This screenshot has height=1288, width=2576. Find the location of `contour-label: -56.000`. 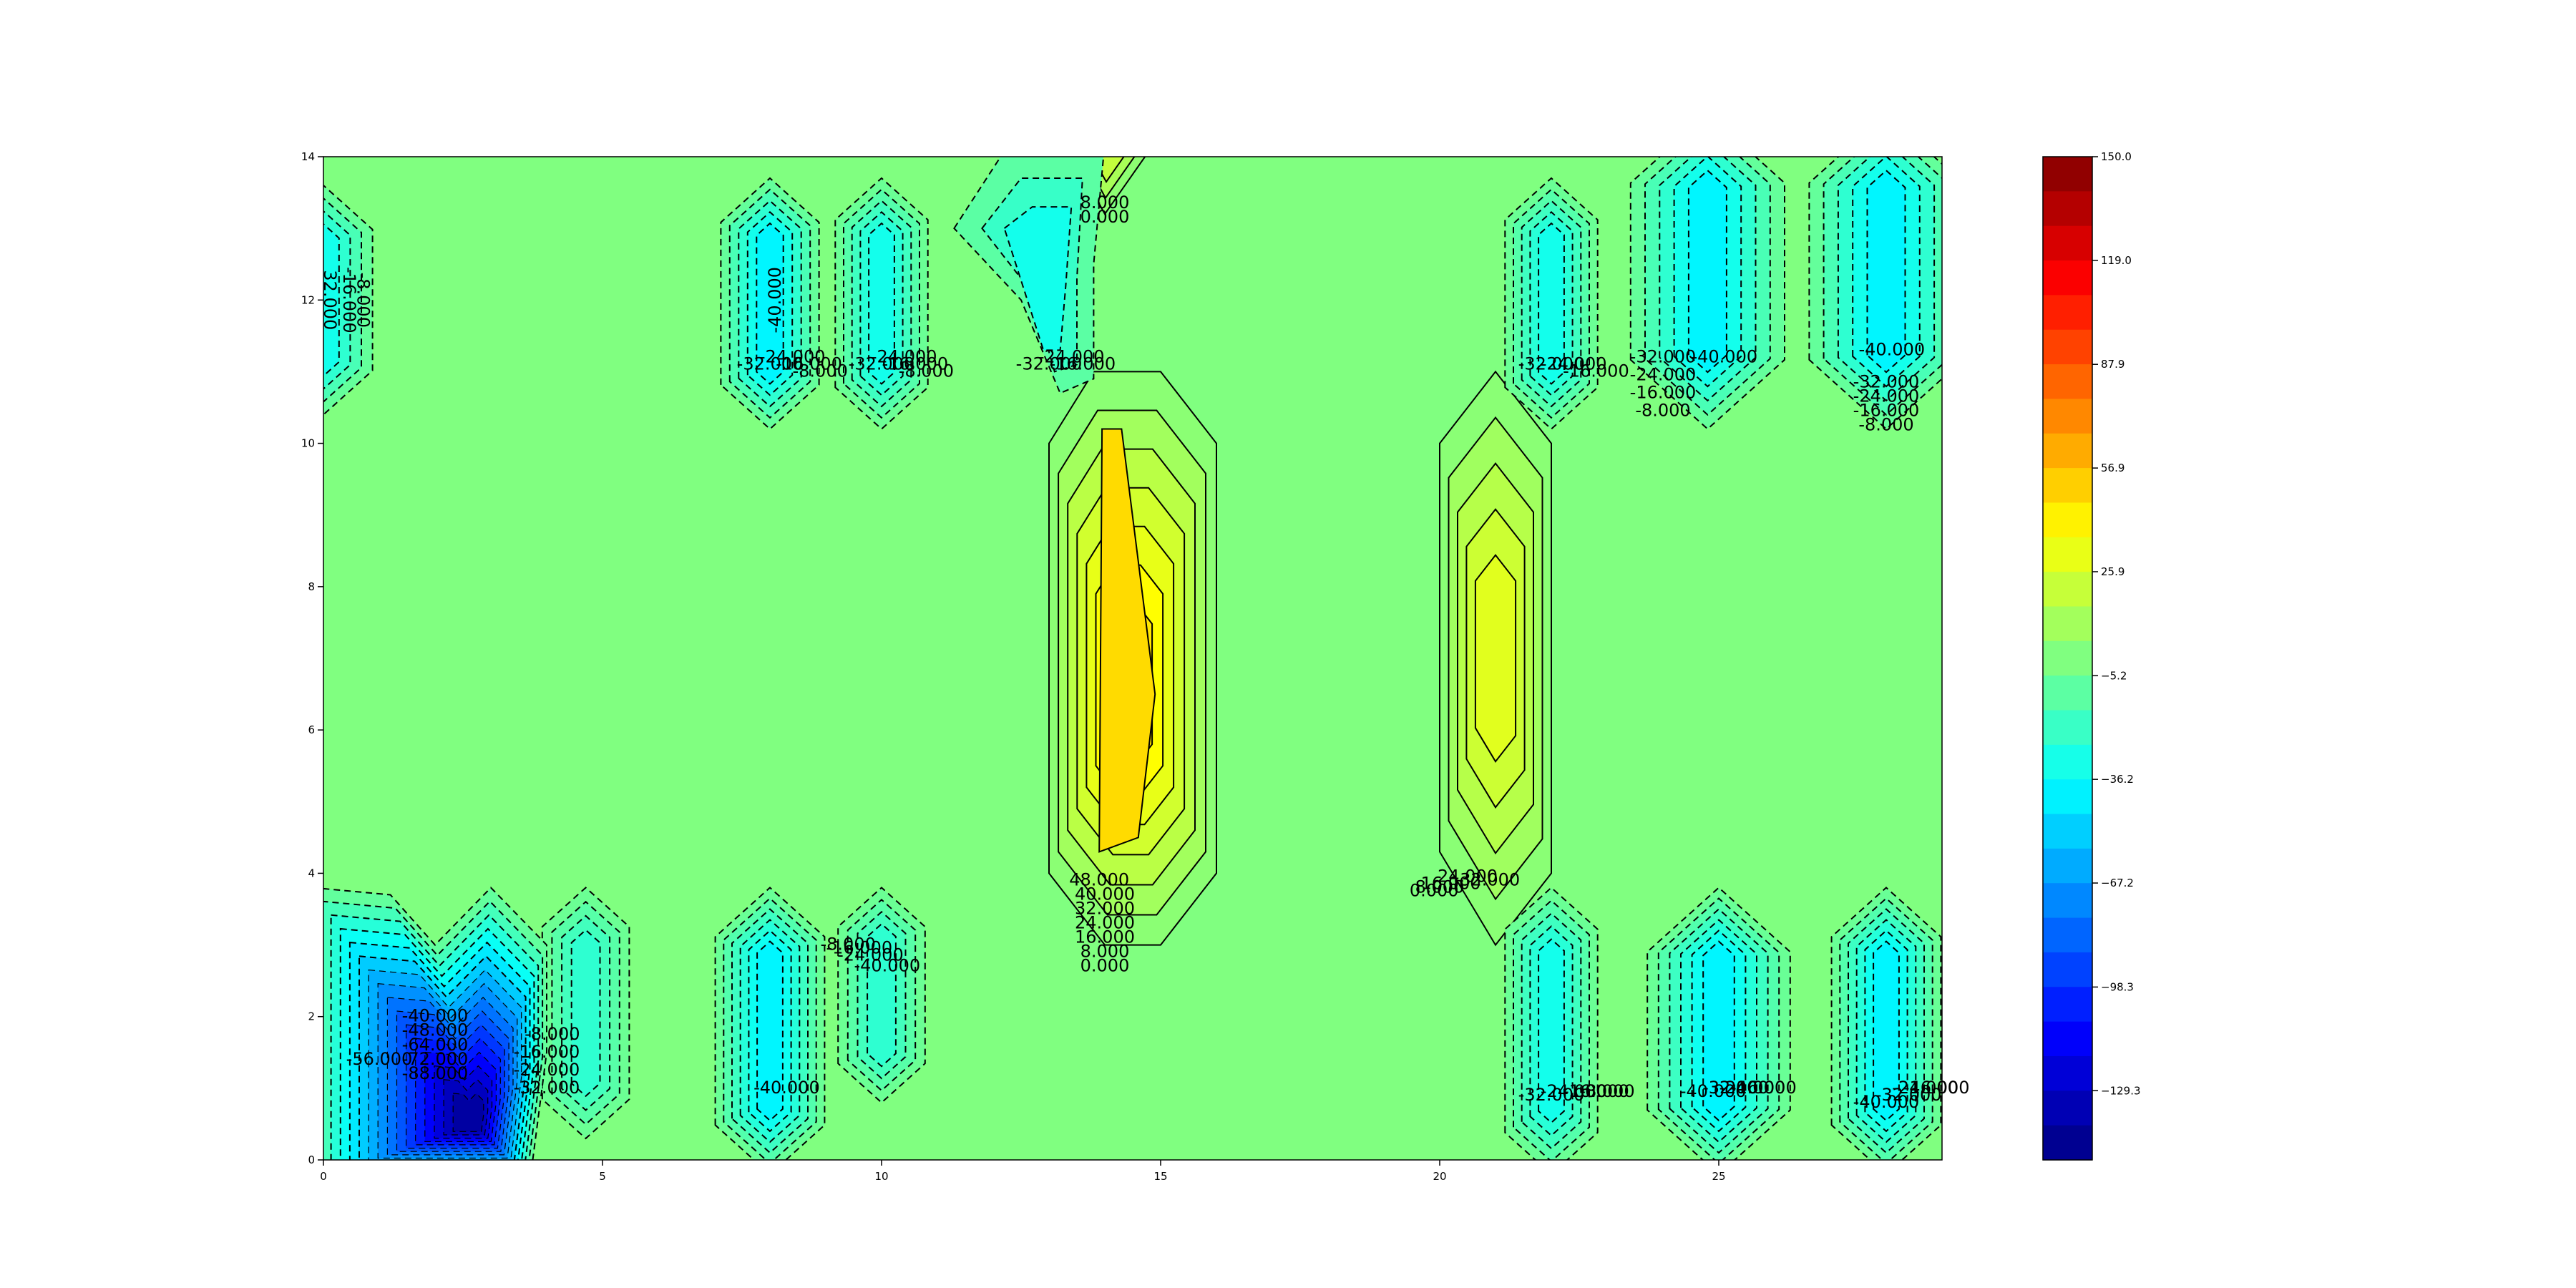

contour-label: -56.000 is located at coordinates (379, 1059).